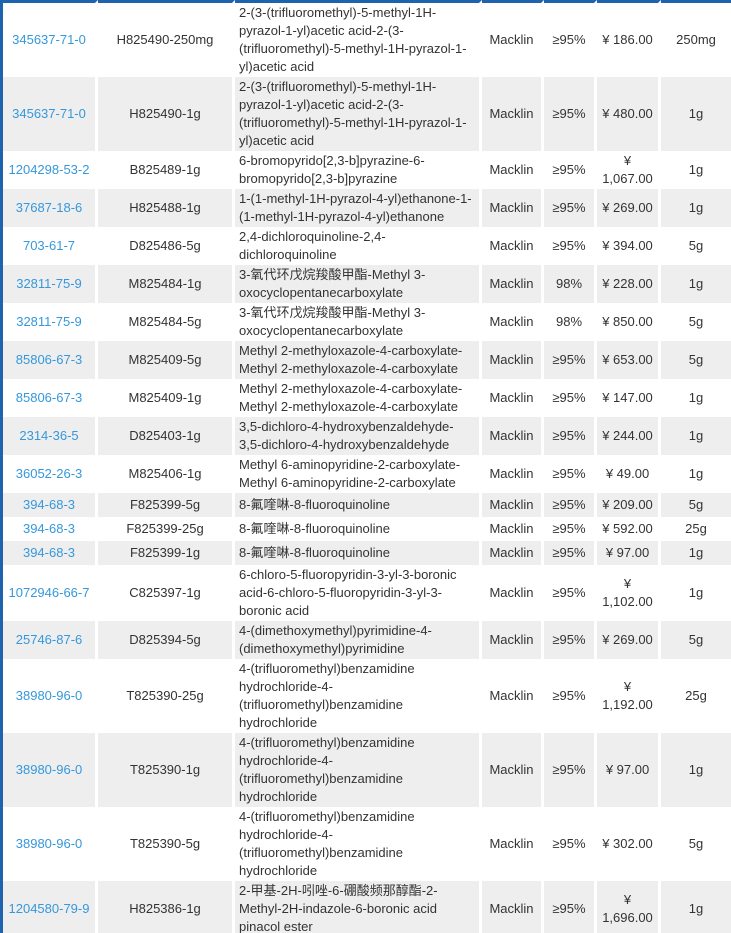 Image resolution: width=731 pixels, height=933 pixels. Describe the element at coordinates (166, 593) in the screenshot. I see `product-code-cell: C825397-1g` at that location.